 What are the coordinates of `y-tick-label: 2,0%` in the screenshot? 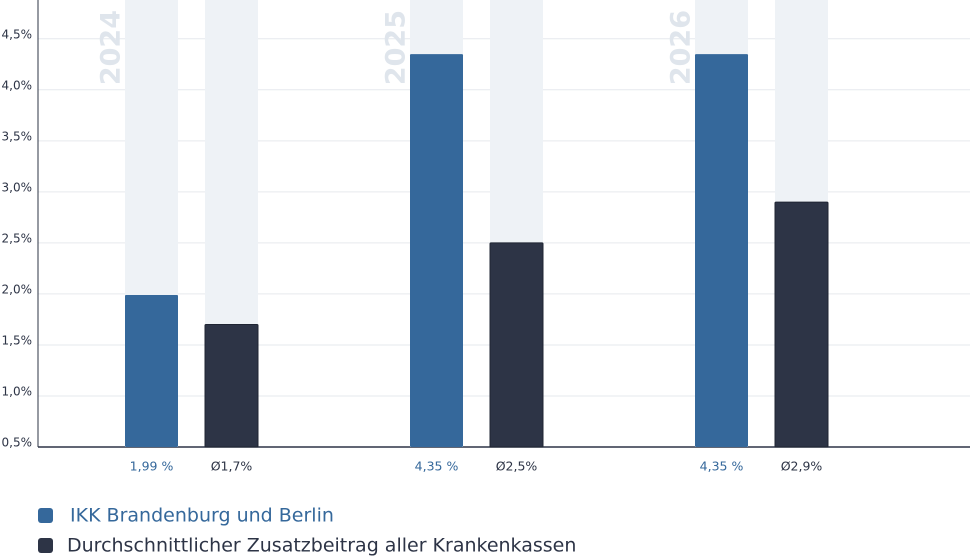 It's located at (17, 289).